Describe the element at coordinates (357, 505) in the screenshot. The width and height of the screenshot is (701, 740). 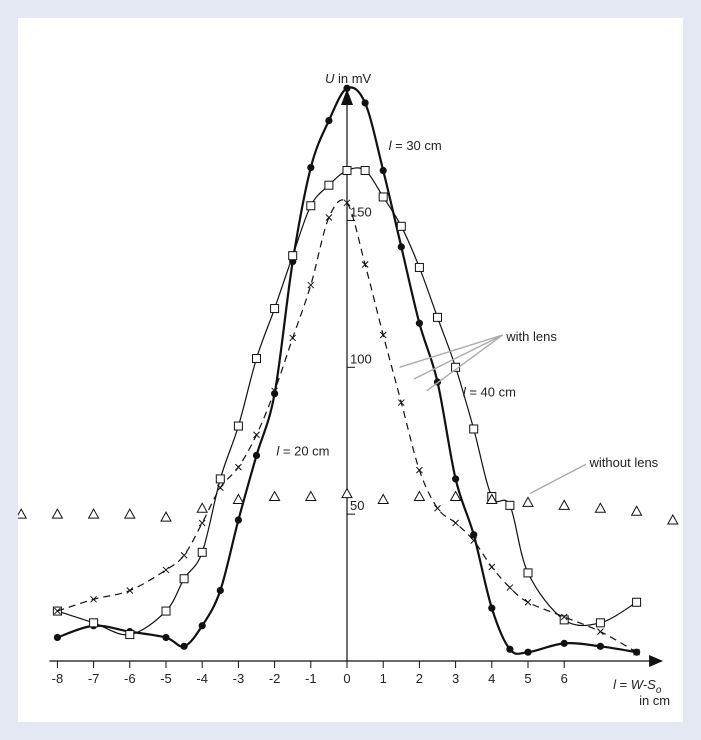
I see `y-tick-label: 50` at that location.